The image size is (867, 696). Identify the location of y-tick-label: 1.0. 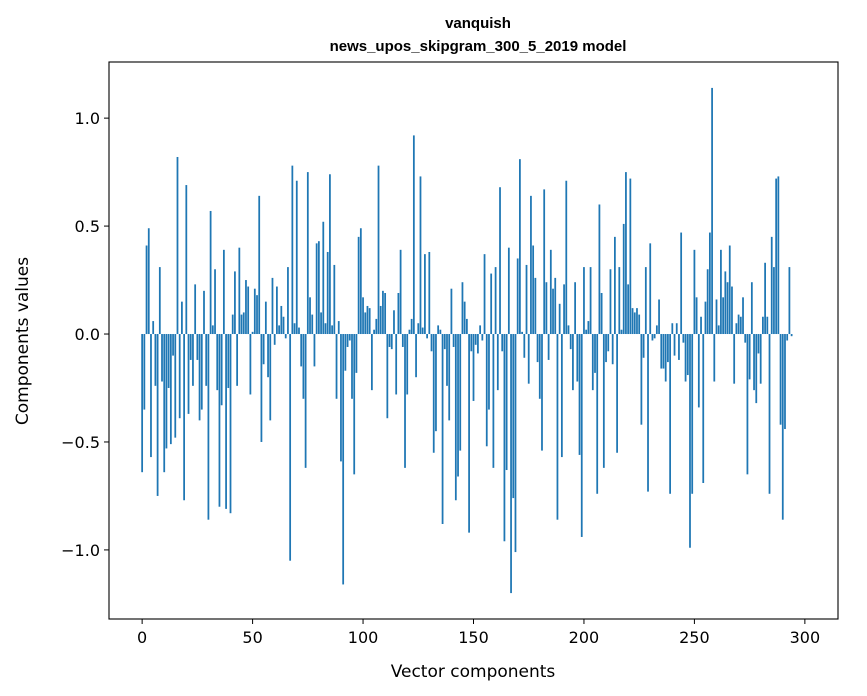
(87, 118).